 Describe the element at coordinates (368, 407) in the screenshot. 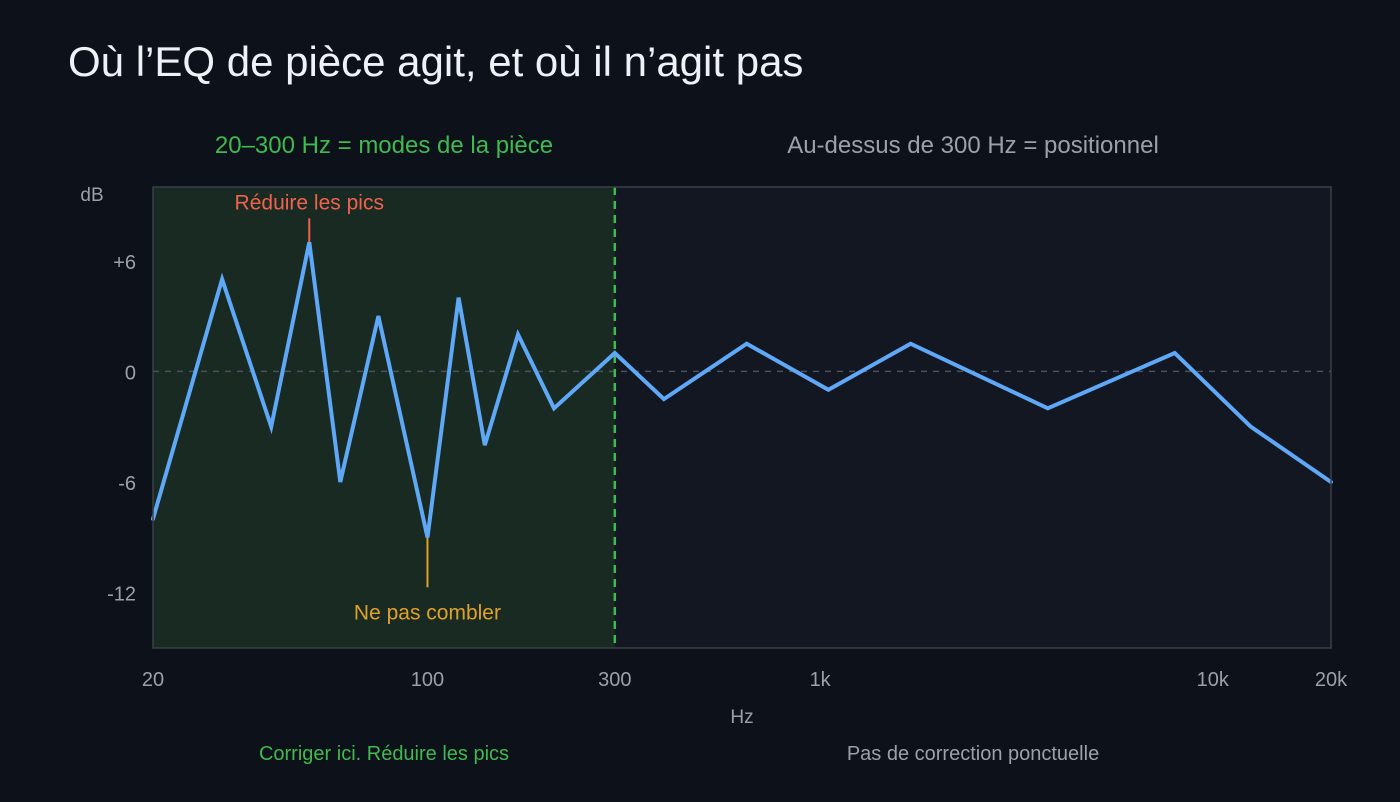

I see `annotations: Réduire les pics Ne pas combler` at that location.